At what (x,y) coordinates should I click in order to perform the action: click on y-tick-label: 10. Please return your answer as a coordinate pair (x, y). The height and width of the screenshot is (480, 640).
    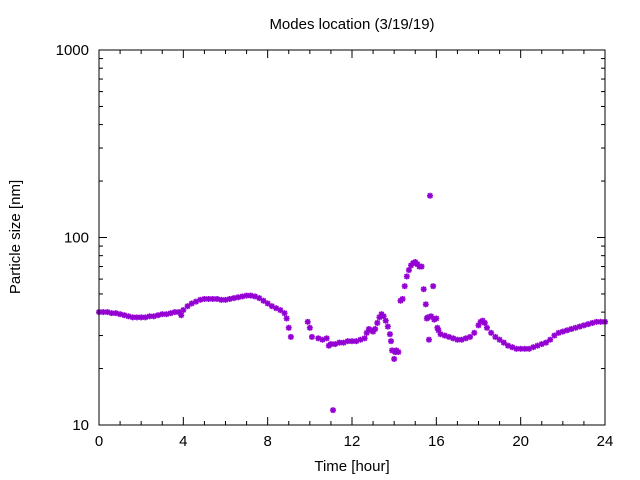
    Looking at the image, I should click on (80, 425).